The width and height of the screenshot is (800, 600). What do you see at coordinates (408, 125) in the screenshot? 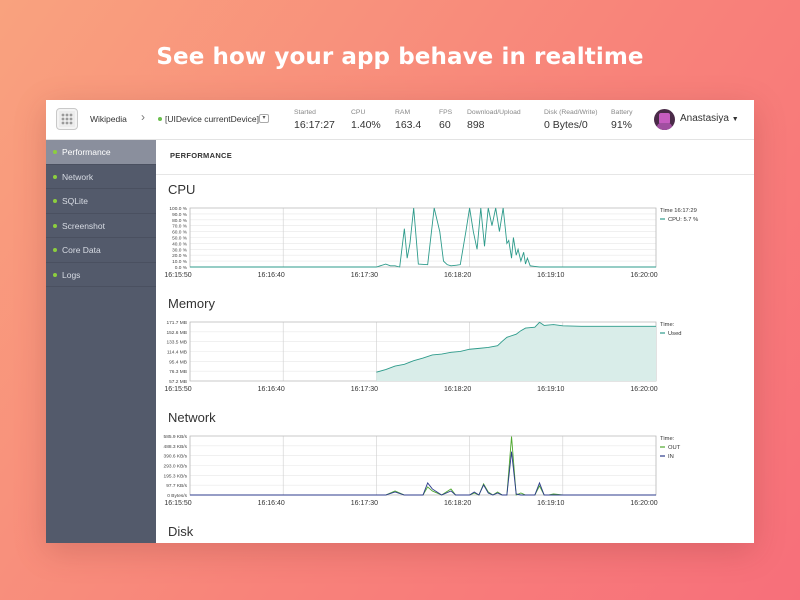
I see `stat-value: 163.4` at bounding box center [408, 125].